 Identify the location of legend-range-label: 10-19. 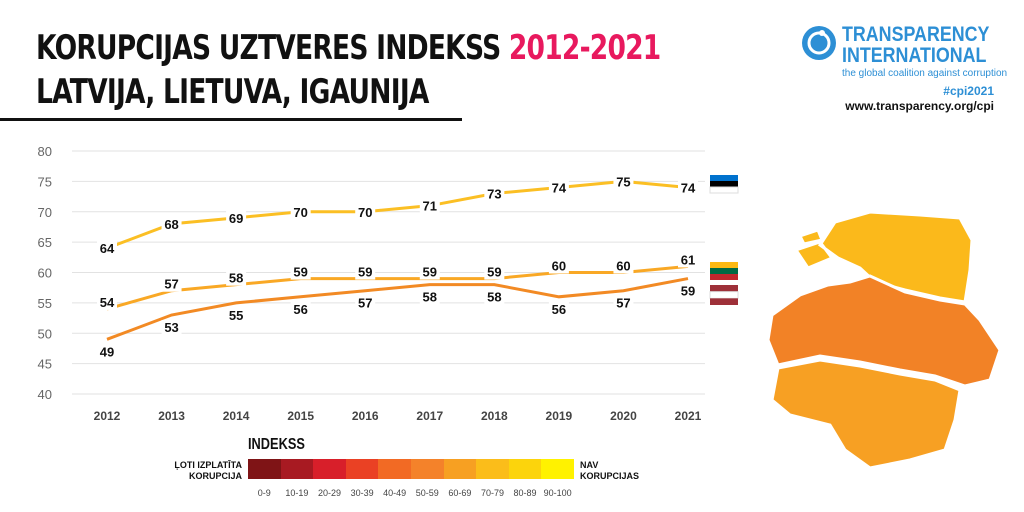
(297, 493).